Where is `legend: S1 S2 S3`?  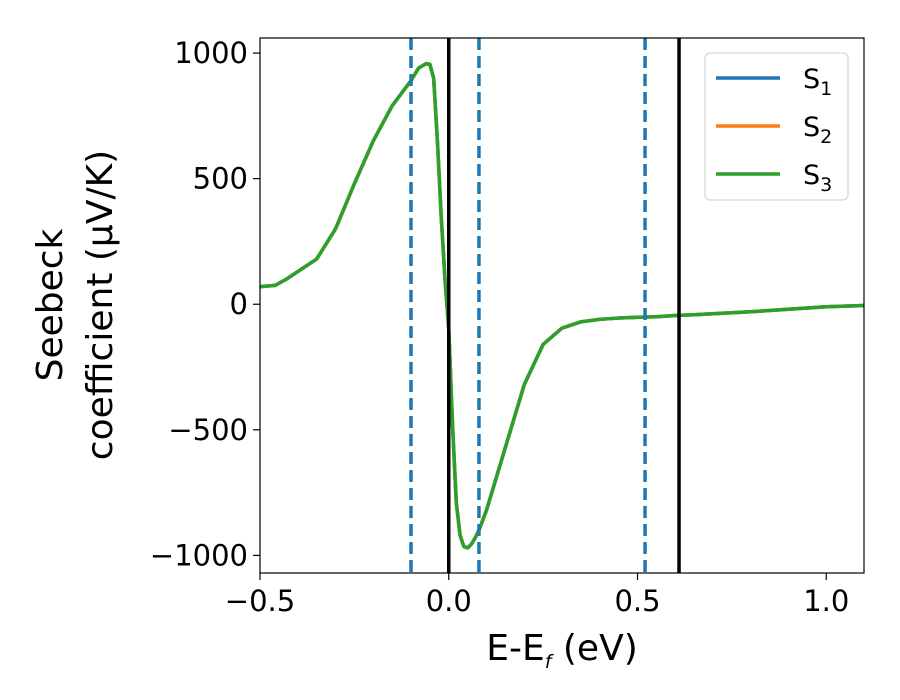 legend: S1 S2 S3 is located at coordinates (776, 126).